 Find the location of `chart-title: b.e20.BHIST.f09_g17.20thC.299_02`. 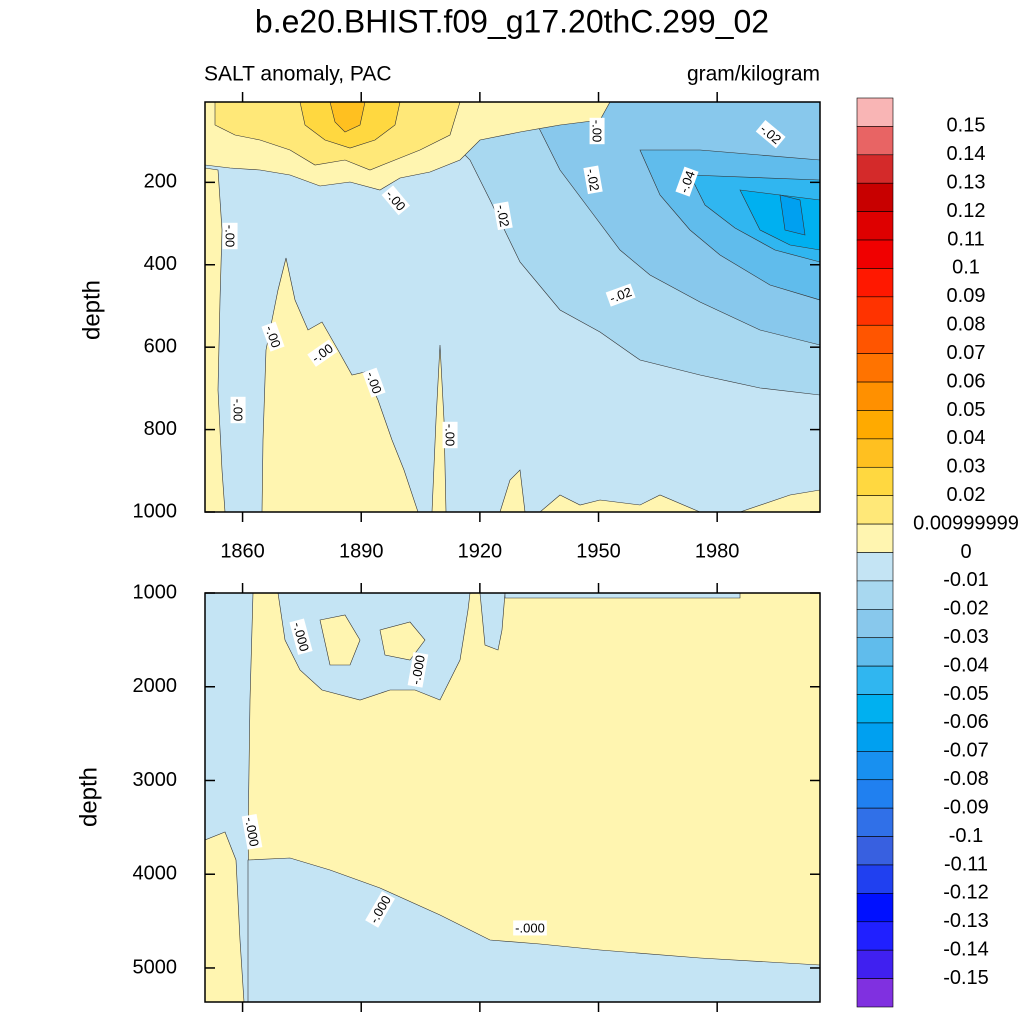

chart-title: b.e20.BHIST.f09_g17.20thC.299_02 is located at coordinates (512, 21).